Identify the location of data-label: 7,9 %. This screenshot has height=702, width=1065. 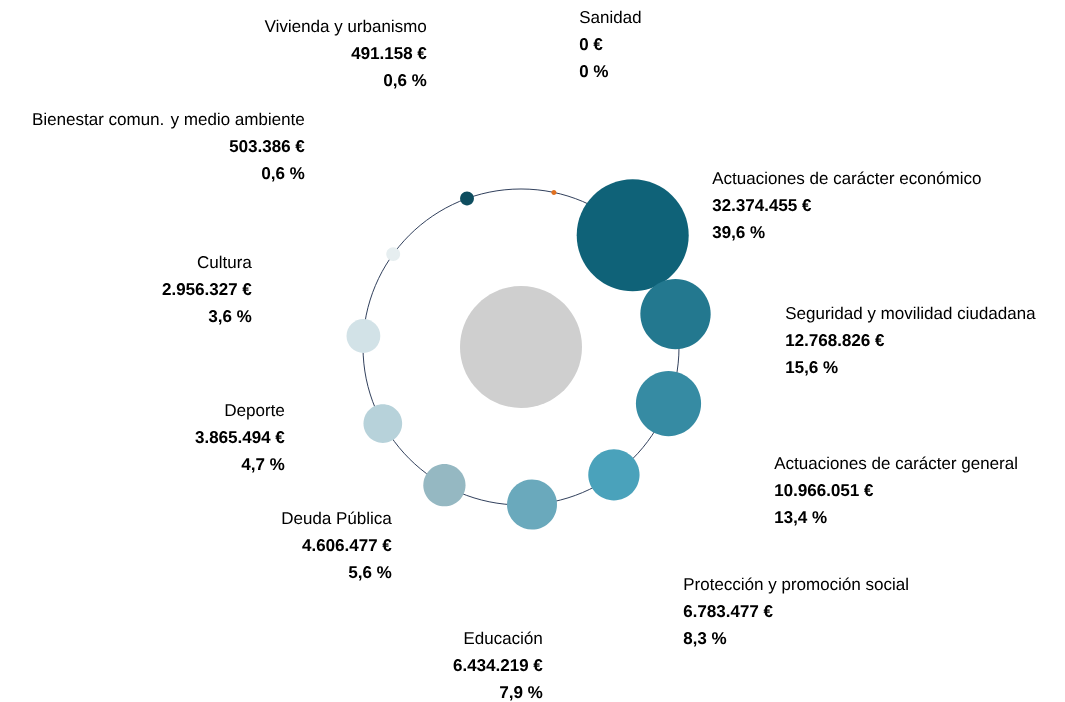
(521, 693).